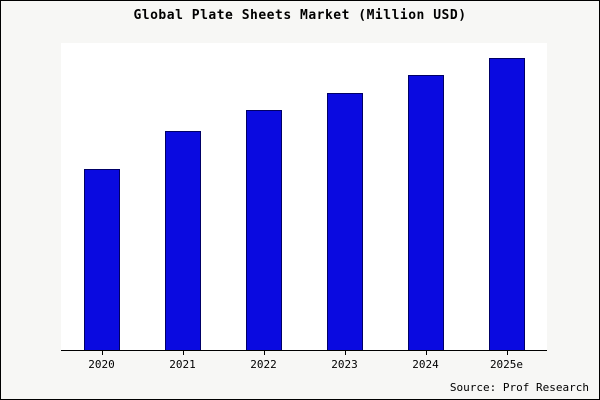  Describe the element at coordinates (345, 353) in the screenshot. I see `tick-mark-2023` at that location.